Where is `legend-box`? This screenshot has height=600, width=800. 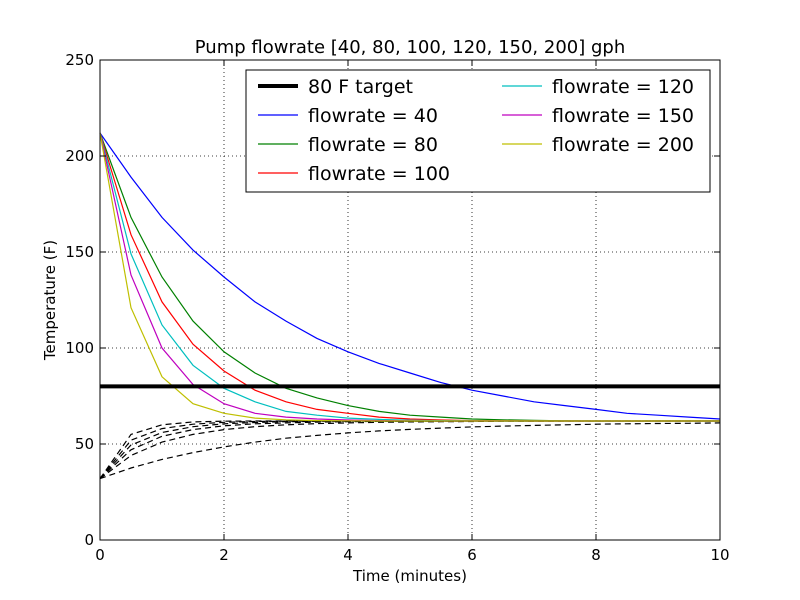
legend-box is located at coordinates (478, 131).